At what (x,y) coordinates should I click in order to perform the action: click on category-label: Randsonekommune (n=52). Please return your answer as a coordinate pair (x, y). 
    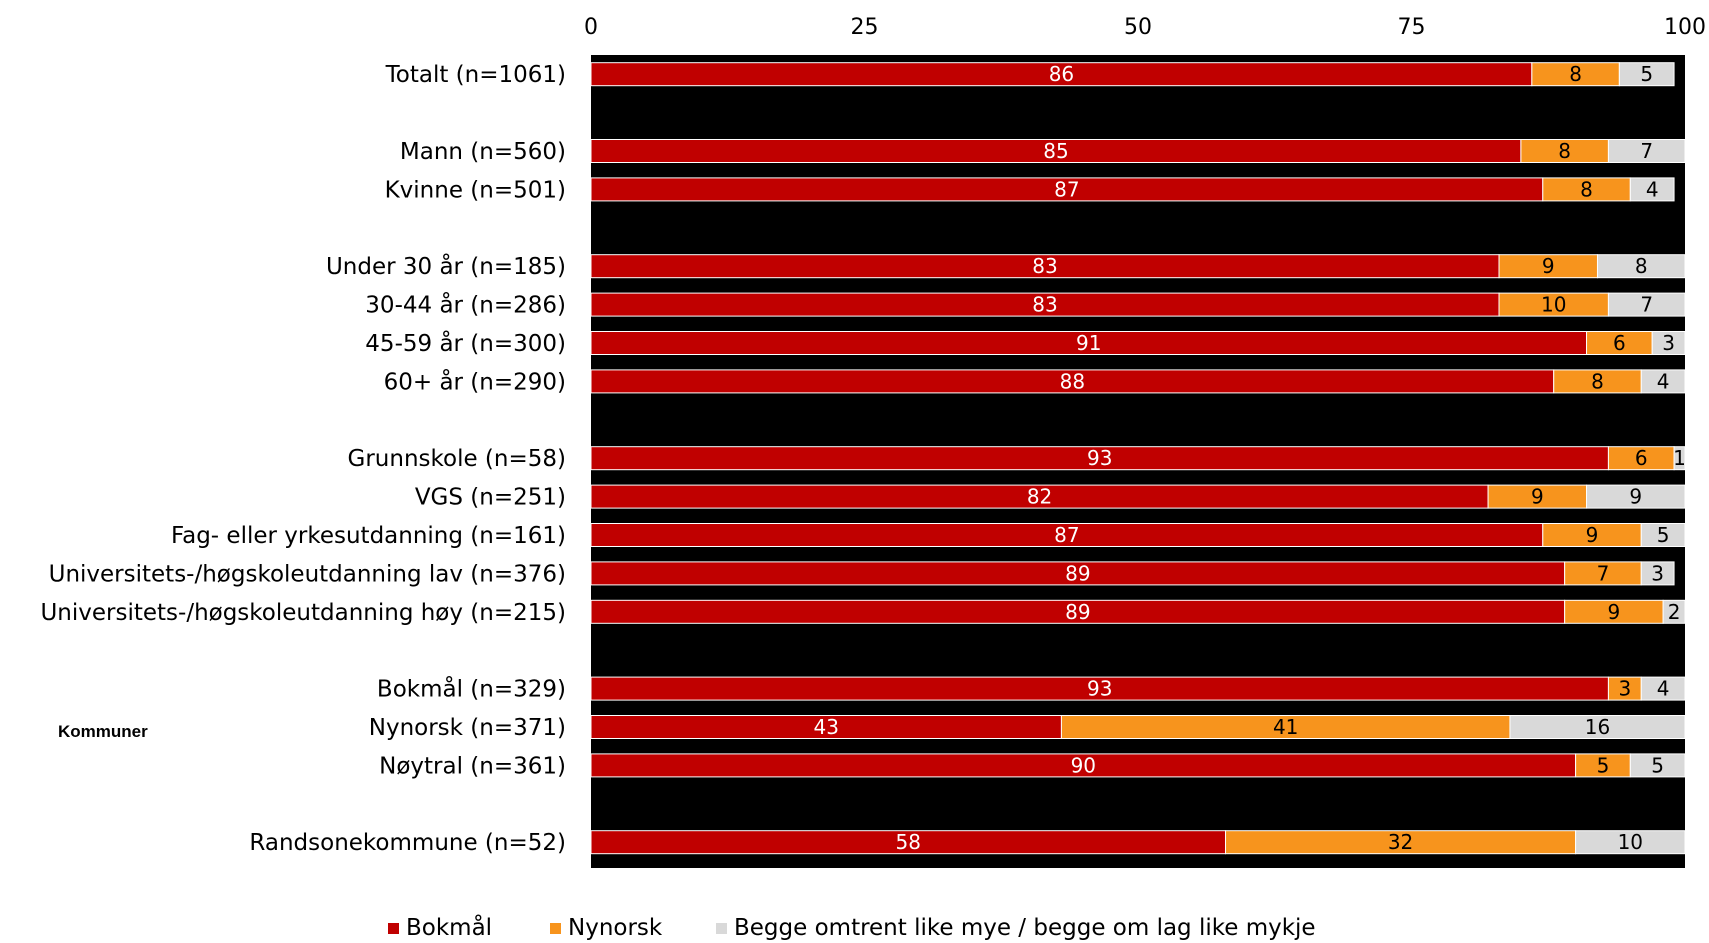
    Looking at the image, I should click on (407, 843).